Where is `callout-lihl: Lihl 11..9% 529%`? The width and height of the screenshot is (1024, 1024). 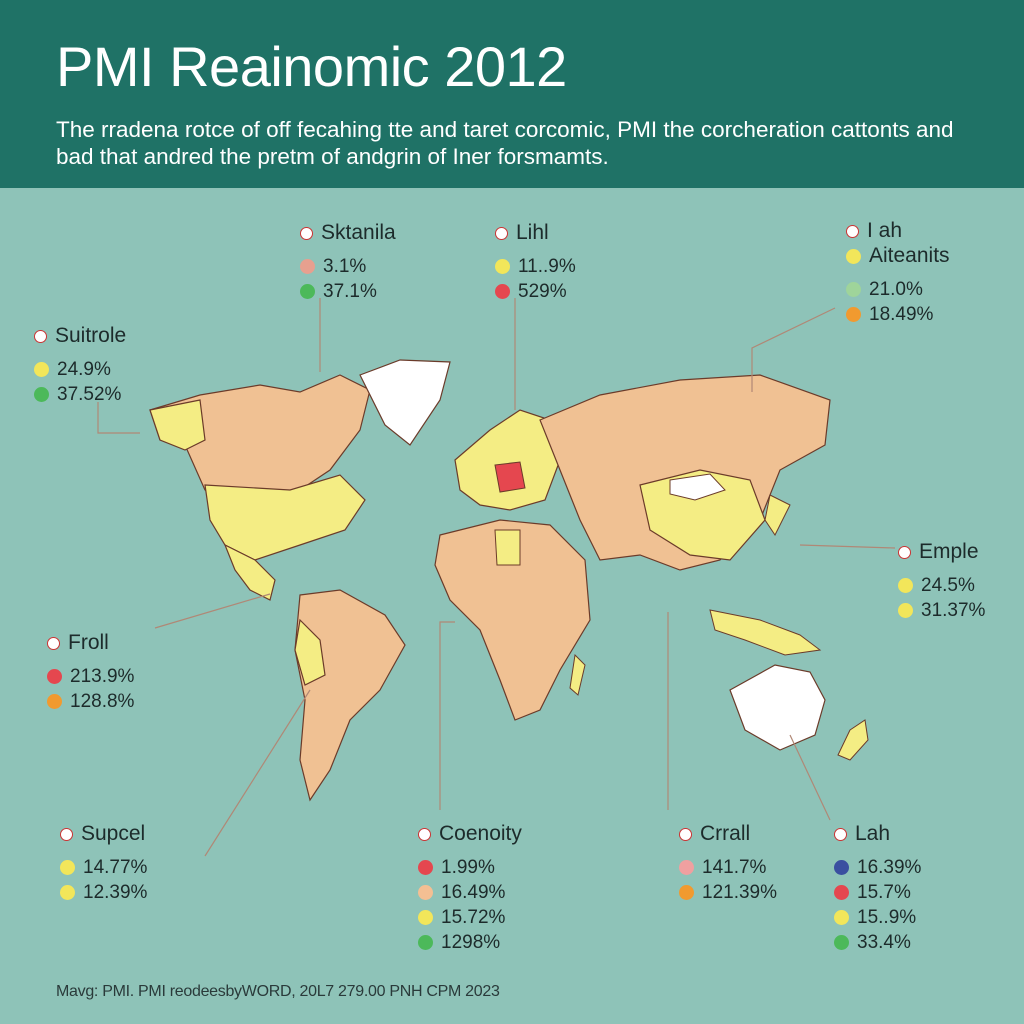 callout-lihl: Lihl 11..9% 529% is located at coordinates (535, 262).